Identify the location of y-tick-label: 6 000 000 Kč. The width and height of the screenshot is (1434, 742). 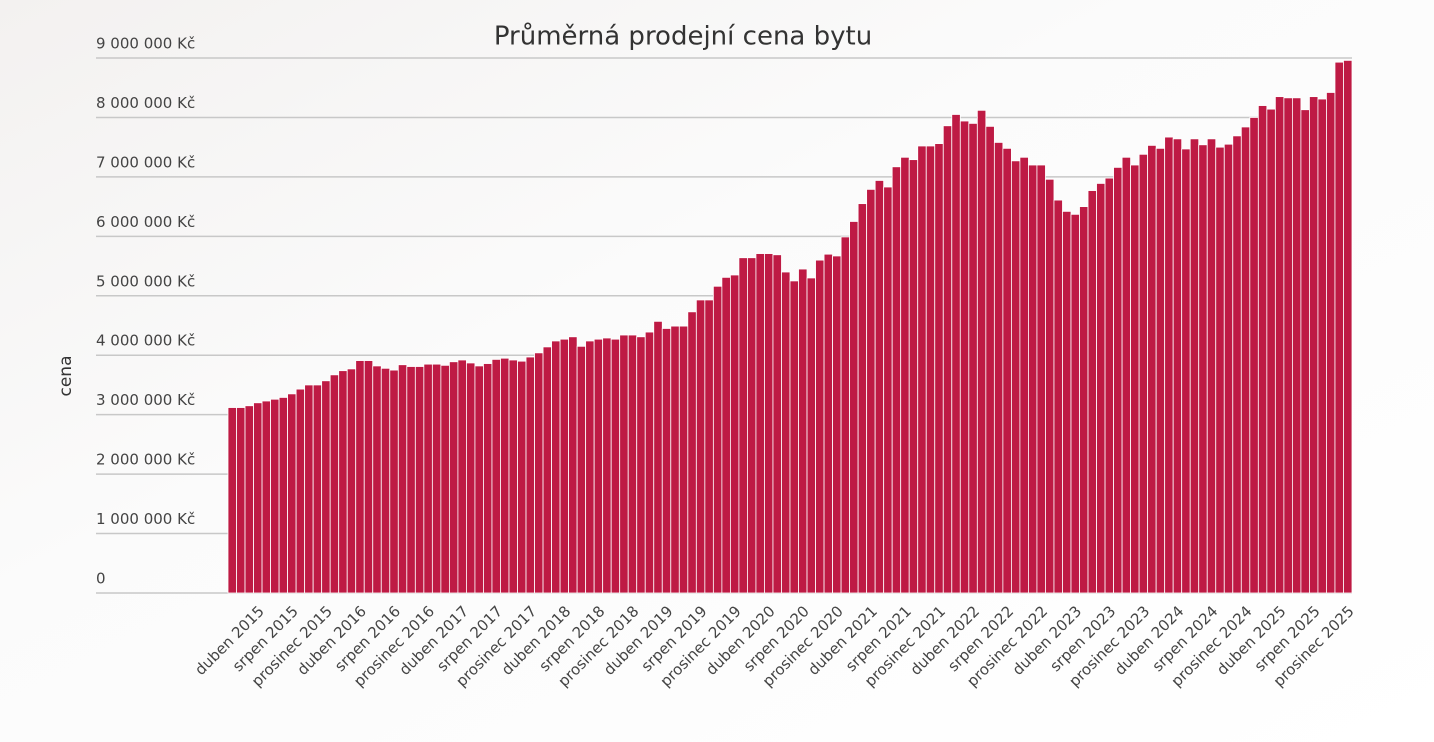
(145, 222).